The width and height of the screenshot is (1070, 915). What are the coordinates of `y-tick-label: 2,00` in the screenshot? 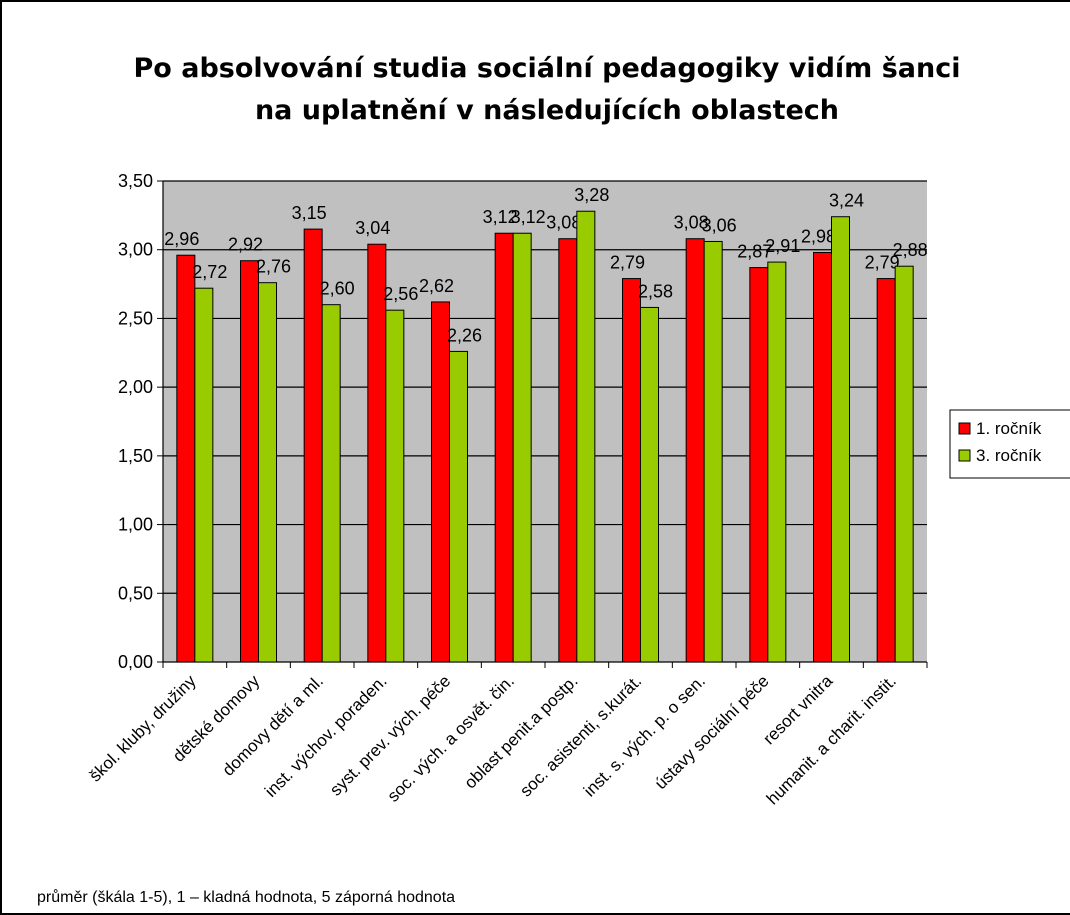 It's located at (135, 387).